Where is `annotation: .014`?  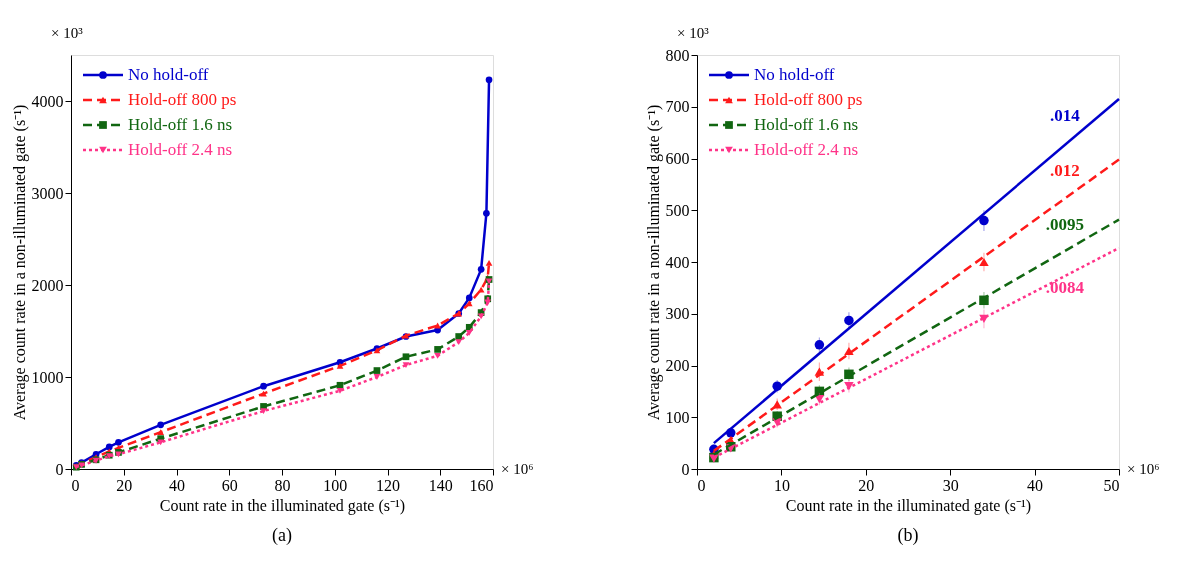 annotation: .014 is located at coordinates (1065, 115).